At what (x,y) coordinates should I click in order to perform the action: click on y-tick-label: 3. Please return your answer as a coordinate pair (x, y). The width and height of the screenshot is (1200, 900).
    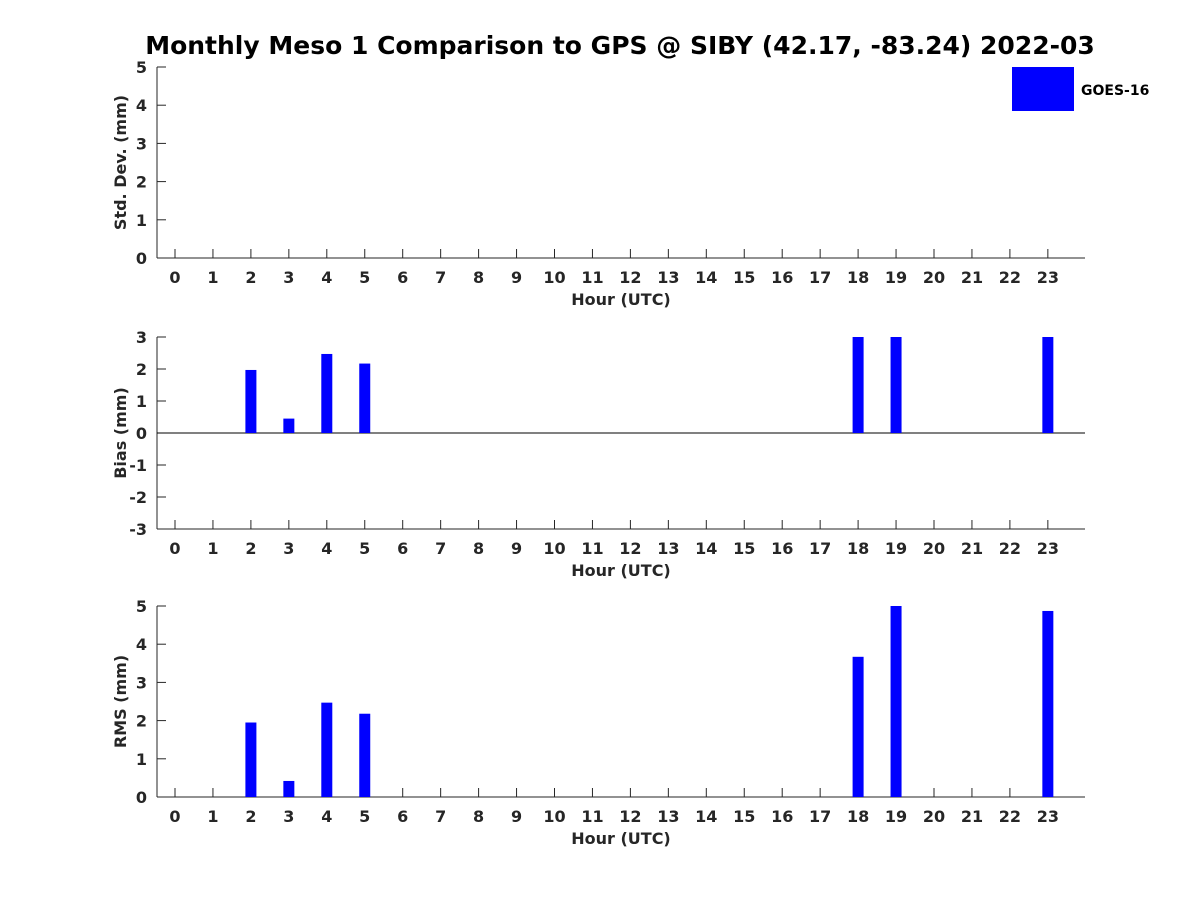
    Looking at the image, I should click on (141, 682).